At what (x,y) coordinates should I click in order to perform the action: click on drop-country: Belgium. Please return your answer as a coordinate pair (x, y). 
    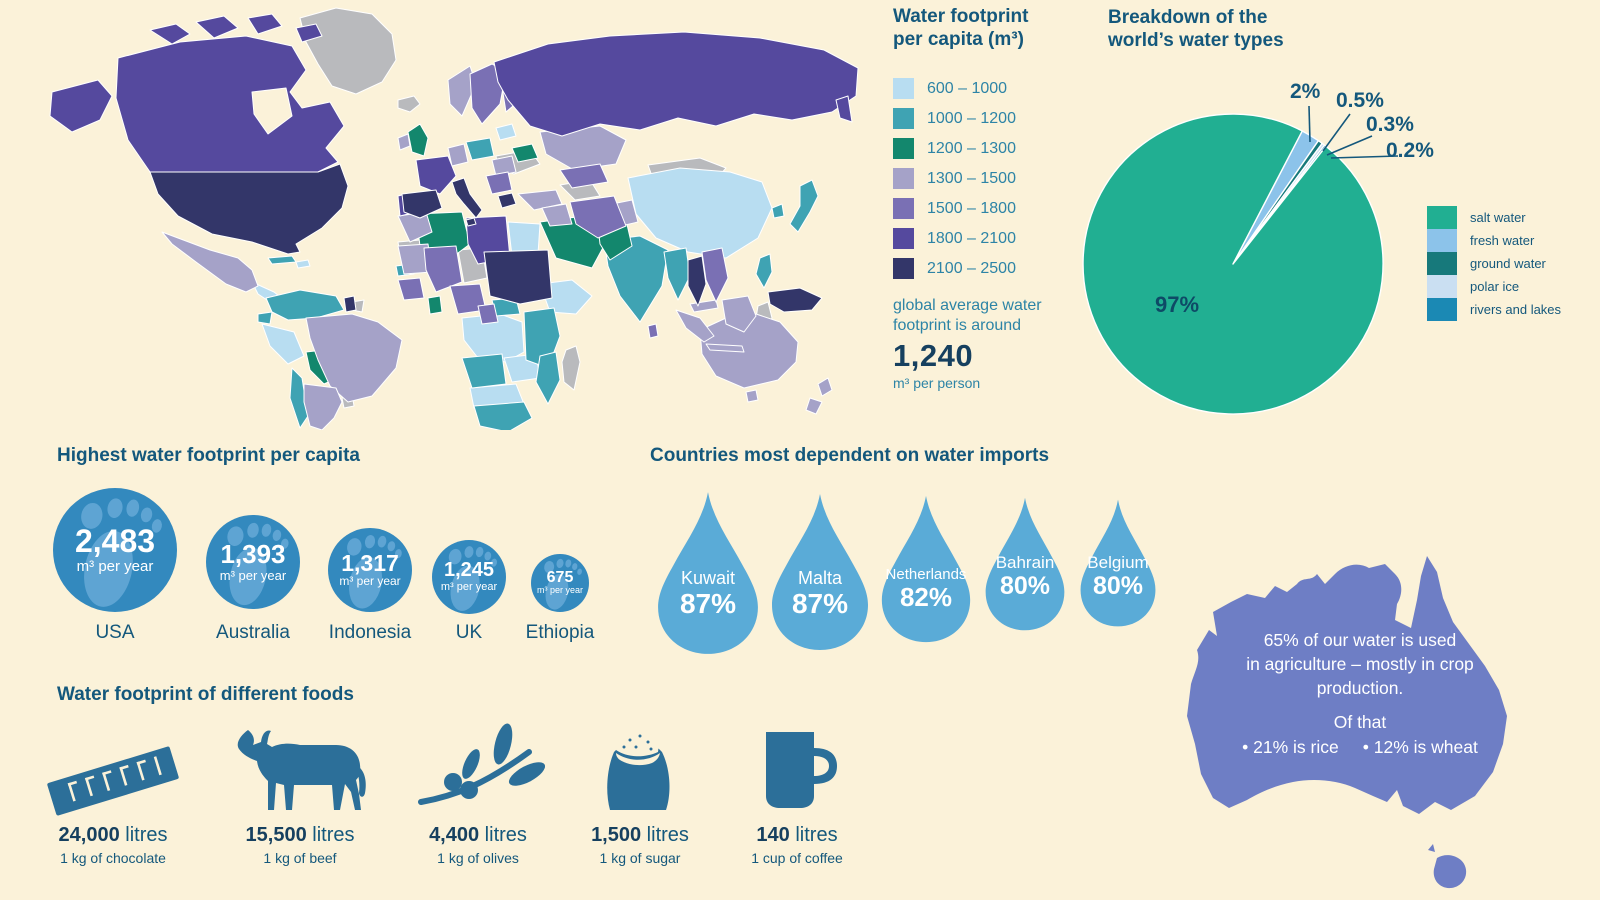
    Looking at the image, I should click on (1118, 562).